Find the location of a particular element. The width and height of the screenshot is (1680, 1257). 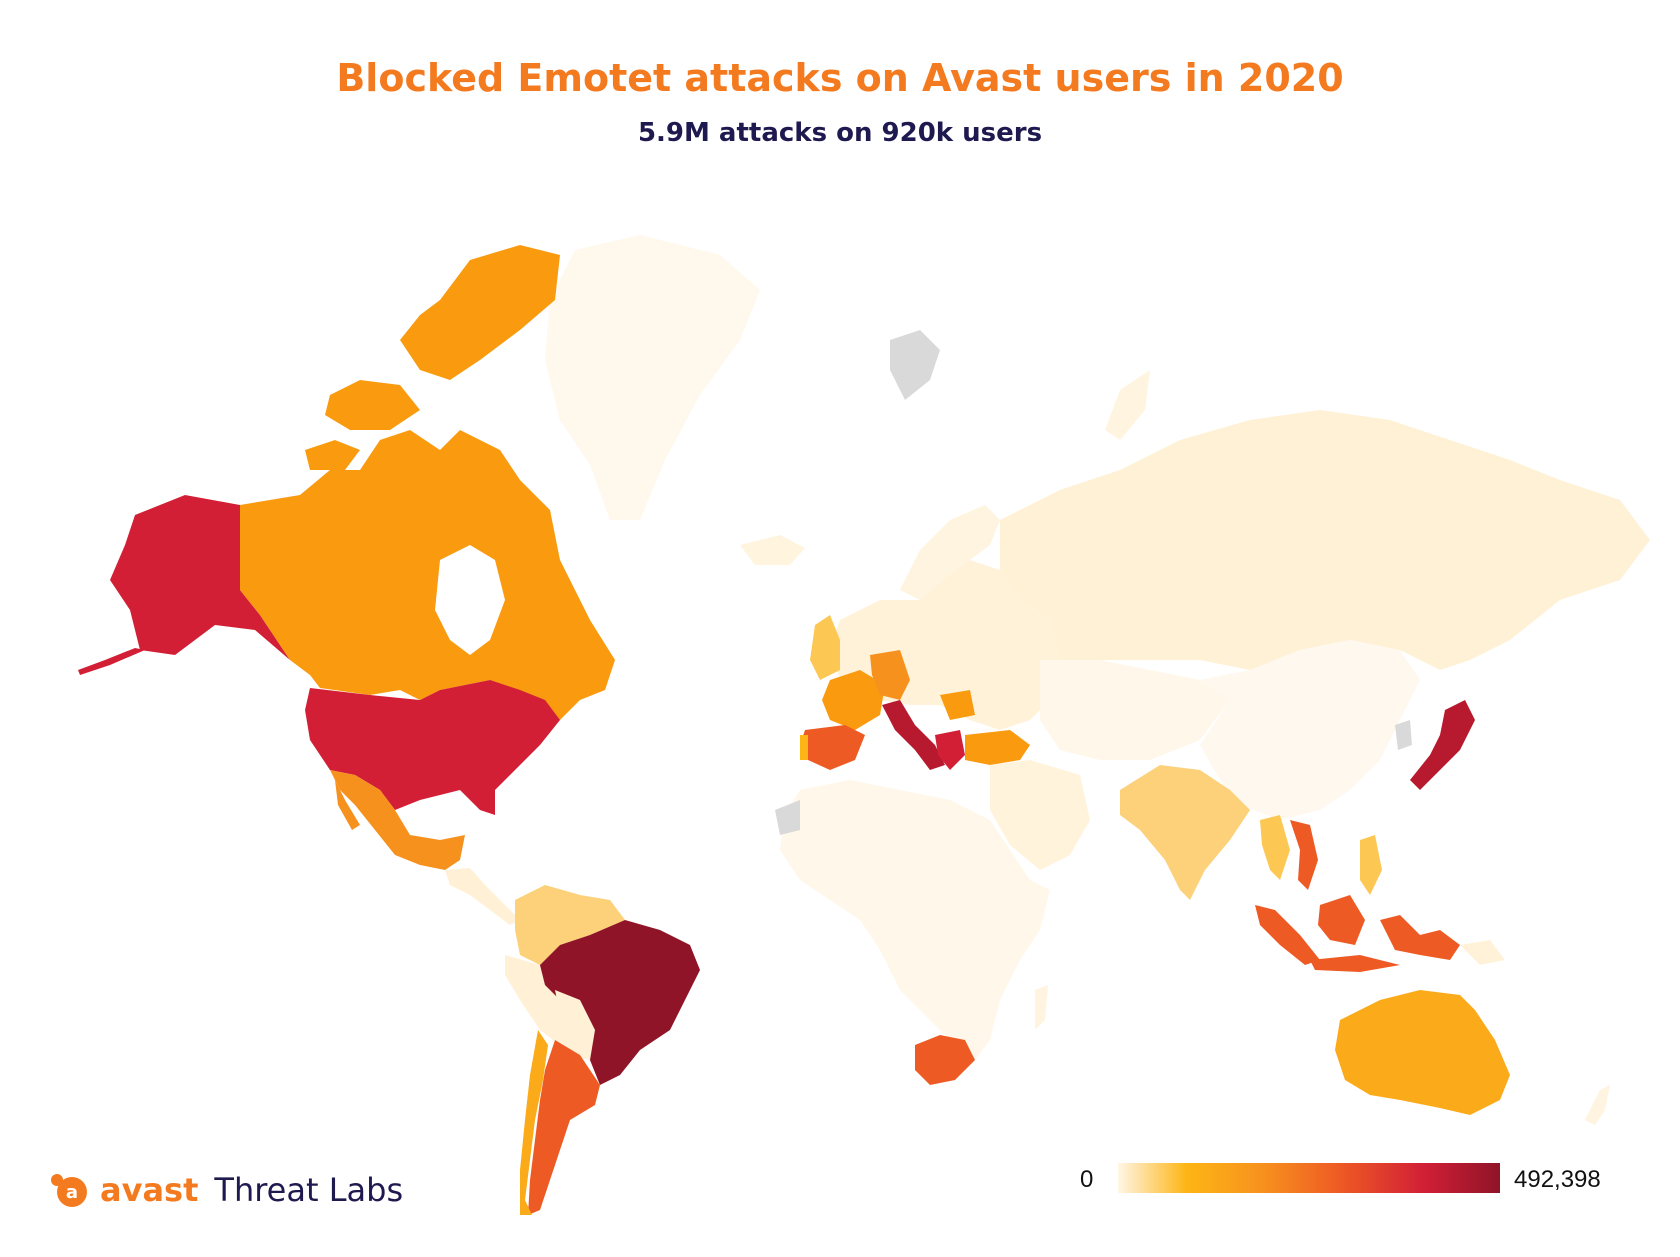

region-new-zealand is located at coordinates (1597, 1105).